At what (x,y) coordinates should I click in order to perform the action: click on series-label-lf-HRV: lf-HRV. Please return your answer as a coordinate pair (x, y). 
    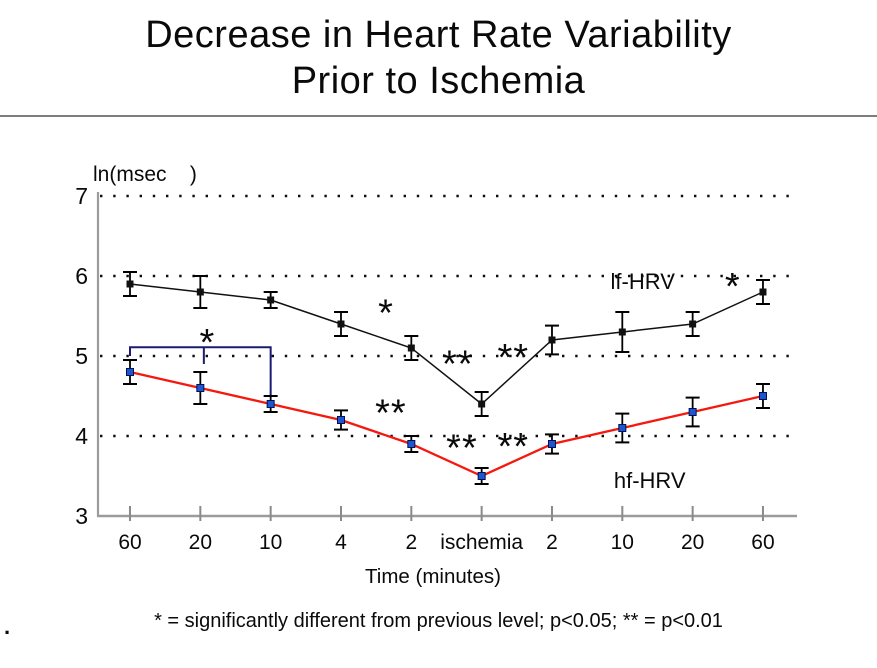
    Looking at the image, I should click on (643, 281).